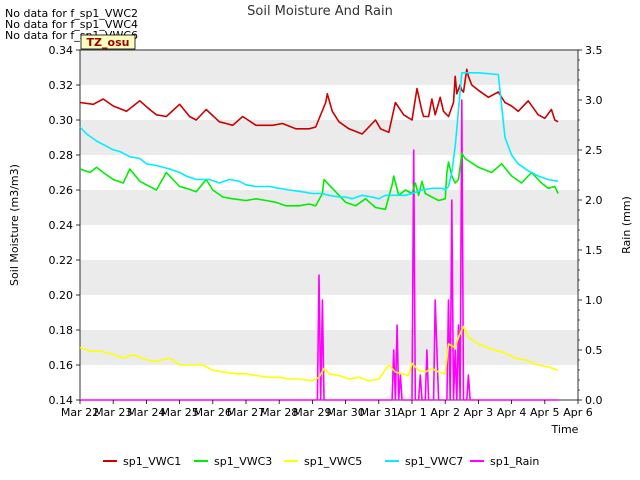  I want to click on x-tick-label: Apr 5, so click(545, 412).